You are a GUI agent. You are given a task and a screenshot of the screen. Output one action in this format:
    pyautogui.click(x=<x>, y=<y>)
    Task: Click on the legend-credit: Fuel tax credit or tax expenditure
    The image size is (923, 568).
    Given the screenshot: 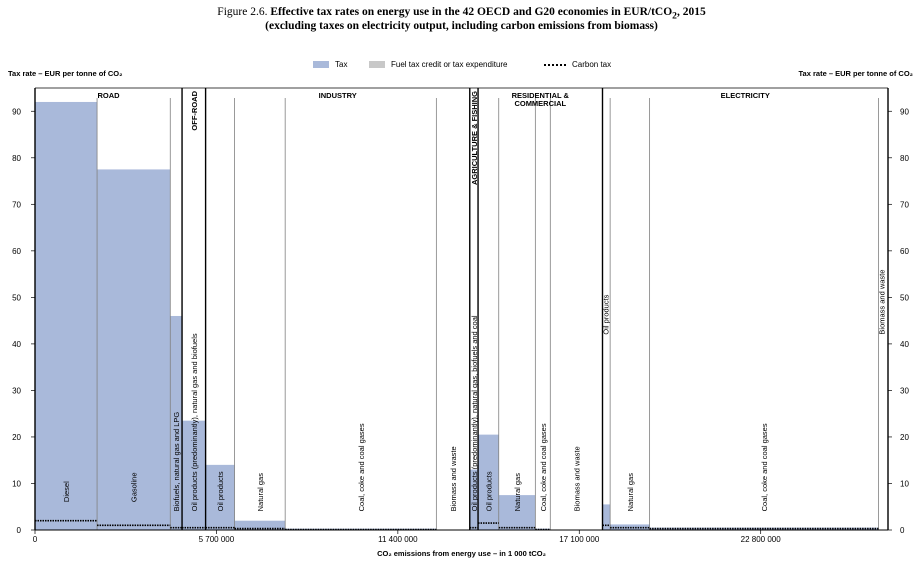 What is the action you would take?
    pyautogui.click(x=438, y=64)
    